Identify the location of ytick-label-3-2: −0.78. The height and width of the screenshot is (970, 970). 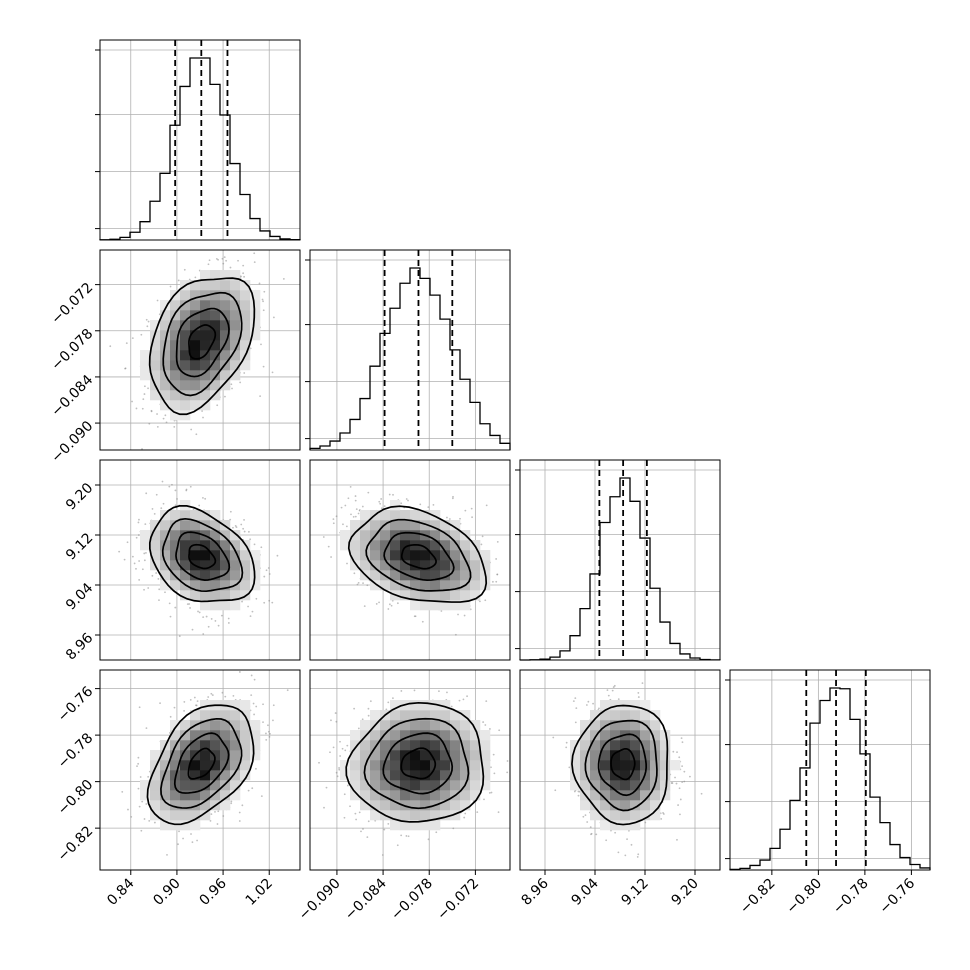
(76, 751).